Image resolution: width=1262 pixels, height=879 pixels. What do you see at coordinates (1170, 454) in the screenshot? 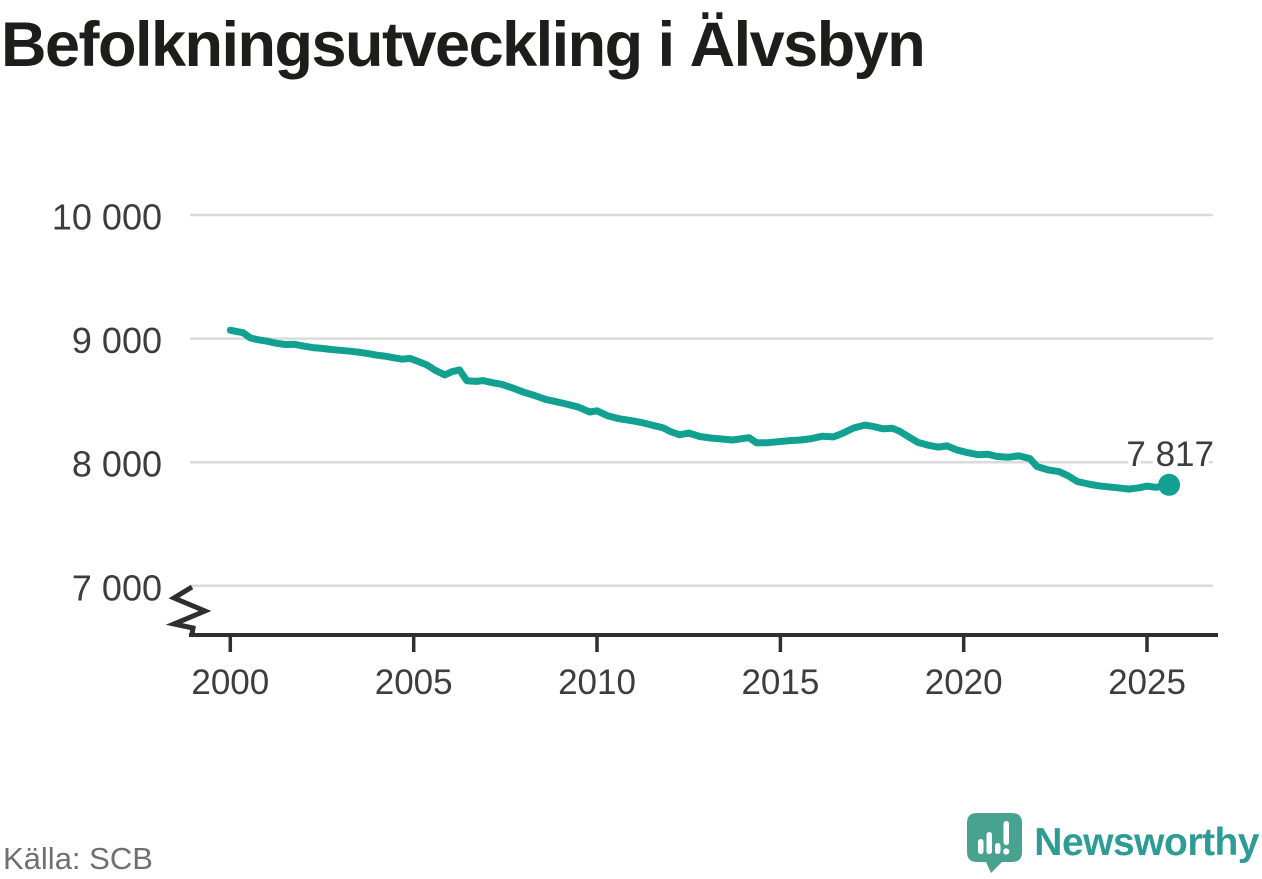
I see `latest-value-label: 7 817` at bounding box center [1170, 454].